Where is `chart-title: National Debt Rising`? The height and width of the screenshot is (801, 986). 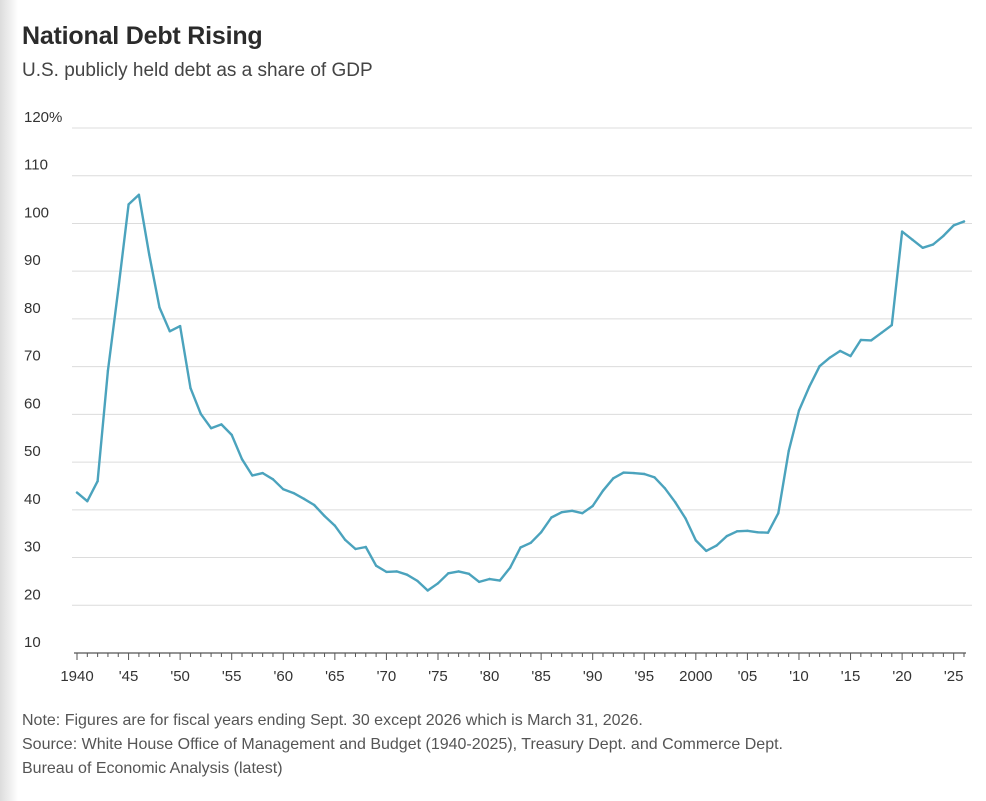 chart-title: National Debt Rising is located at coordinates (142, 36).